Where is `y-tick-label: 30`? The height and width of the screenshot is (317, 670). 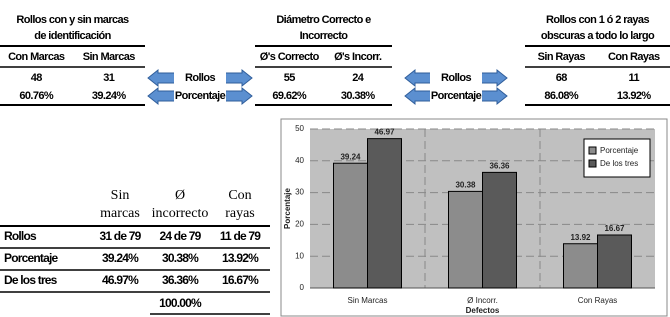
y-tick-label: 30 is located at coordinates (299, 192).